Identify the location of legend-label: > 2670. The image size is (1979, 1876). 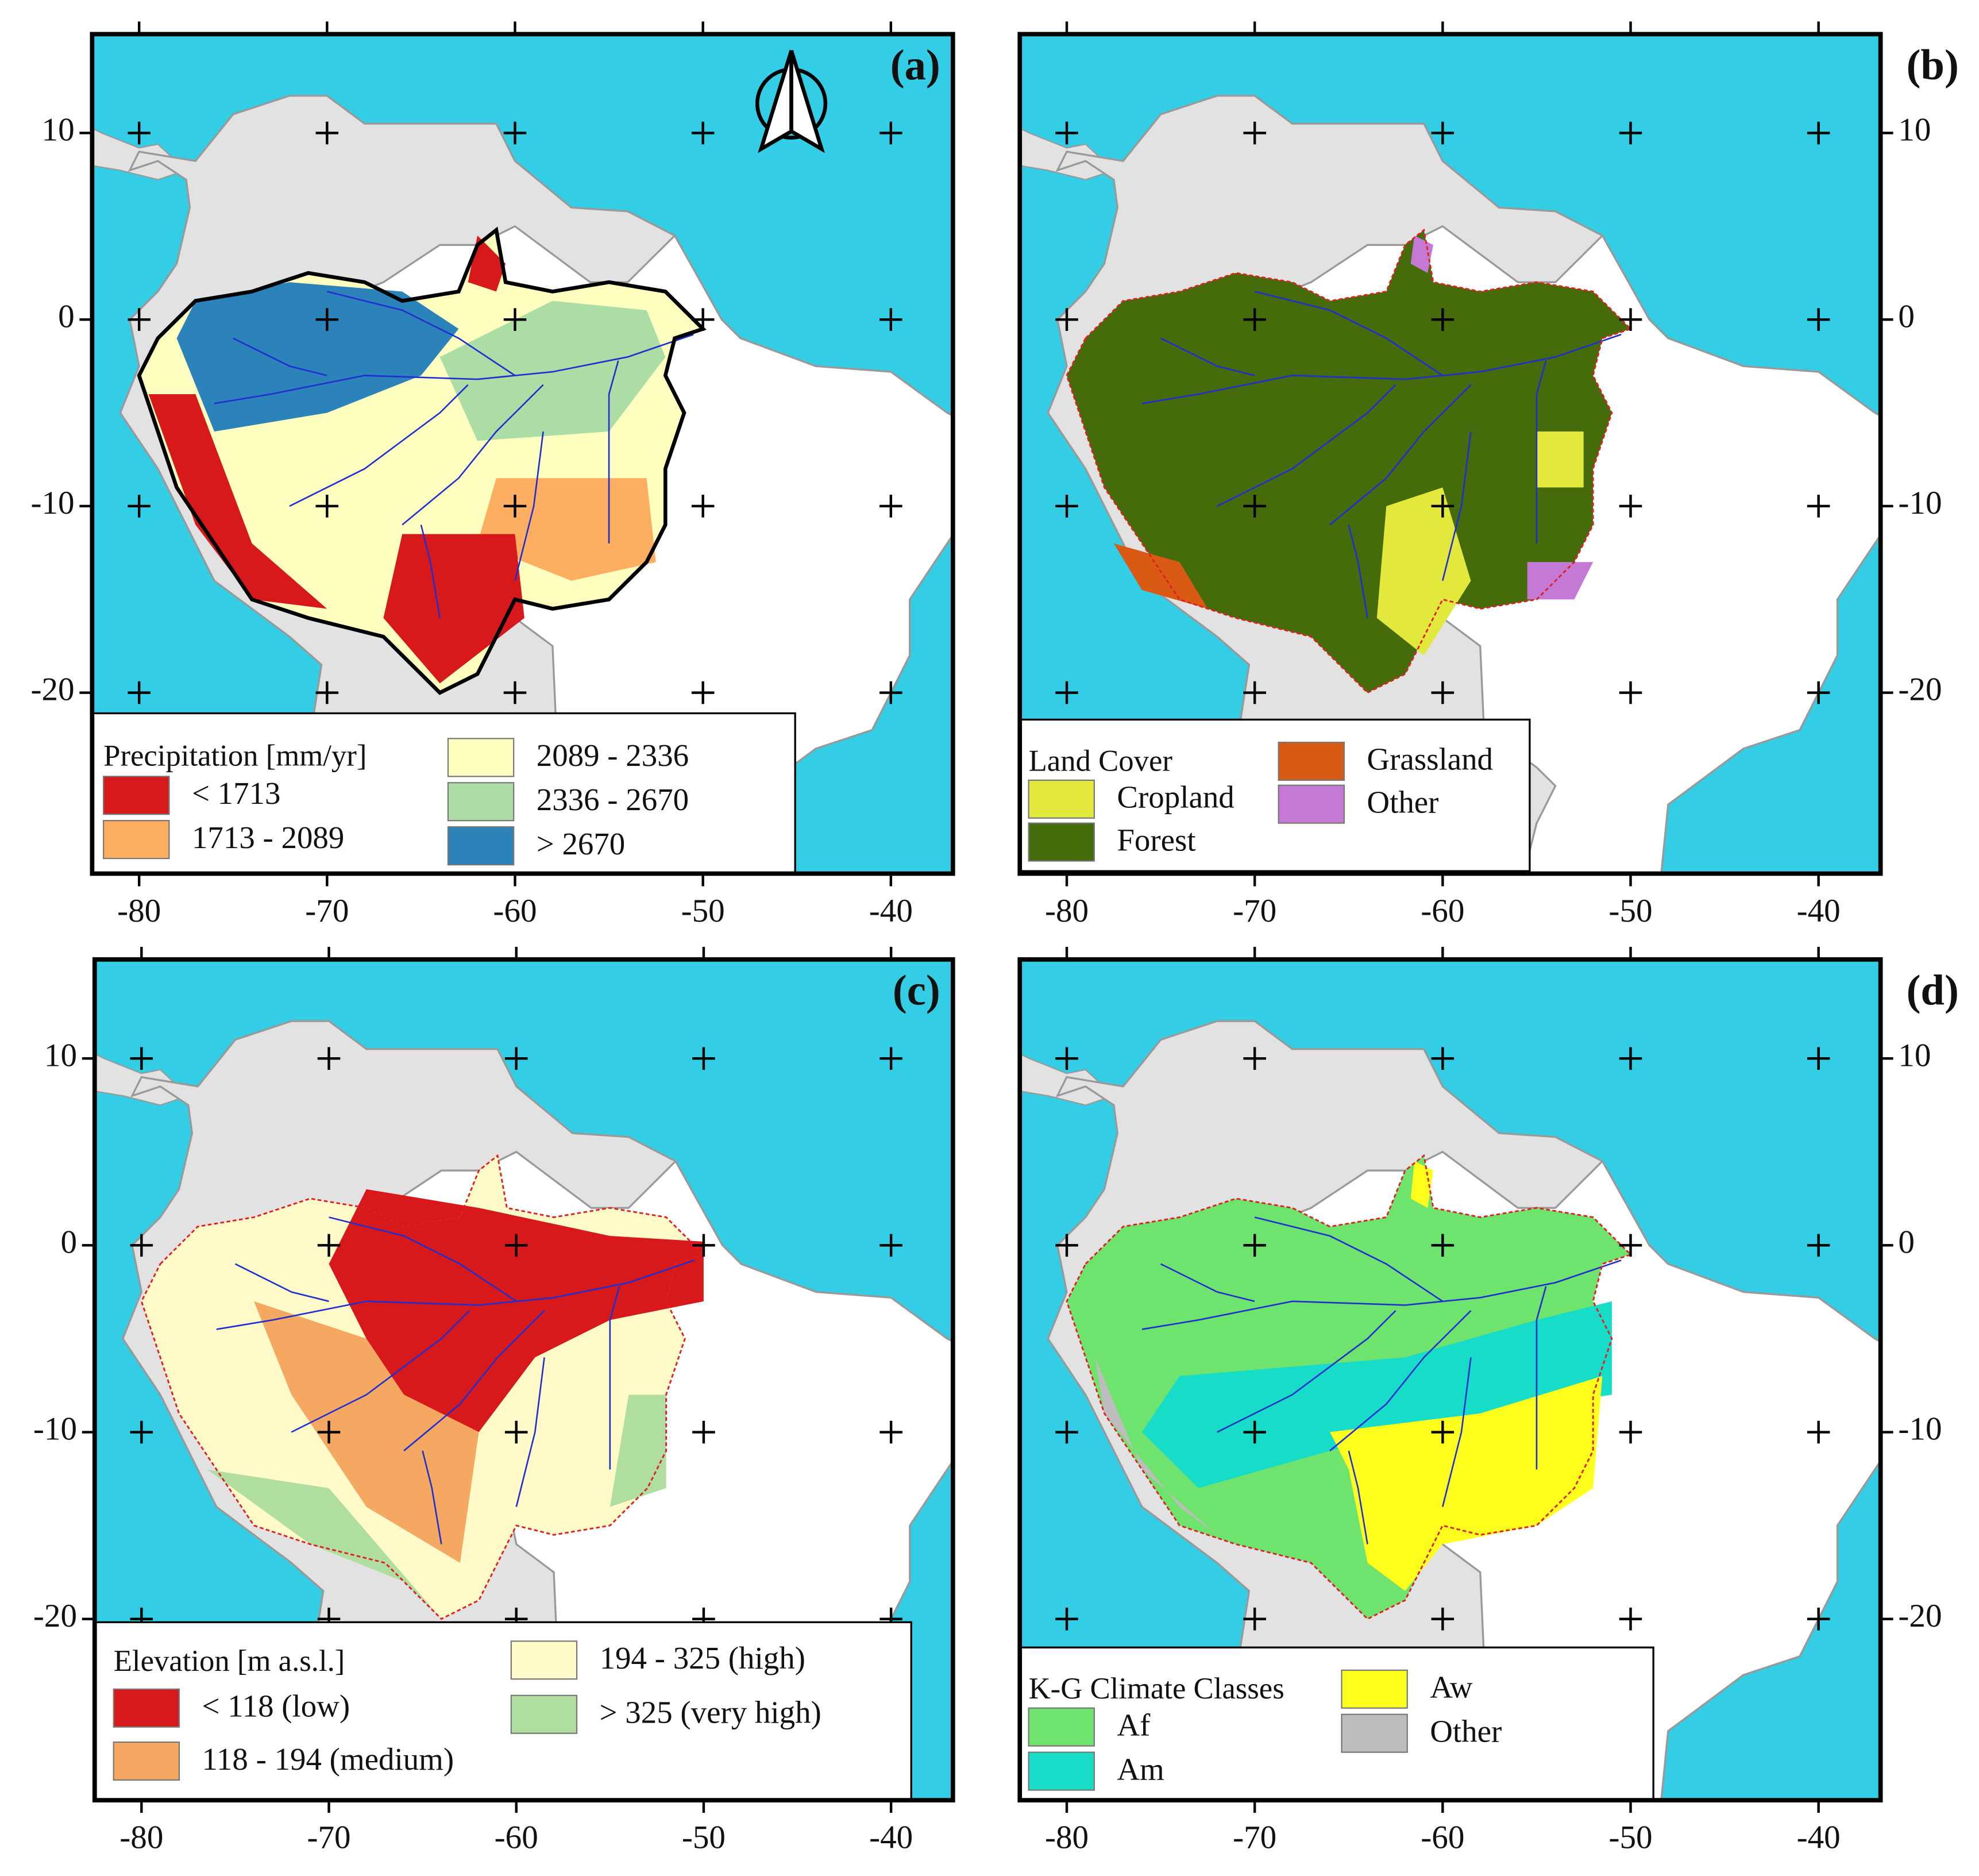
(581, 843).